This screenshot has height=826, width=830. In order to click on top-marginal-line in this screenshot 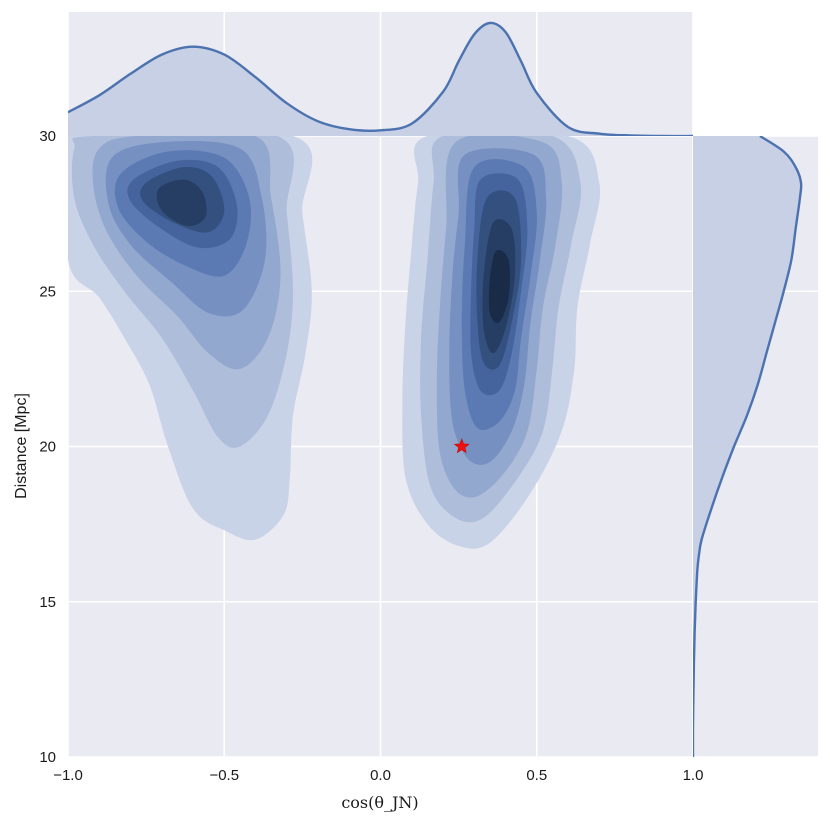, I will do `click(380, 78)`.